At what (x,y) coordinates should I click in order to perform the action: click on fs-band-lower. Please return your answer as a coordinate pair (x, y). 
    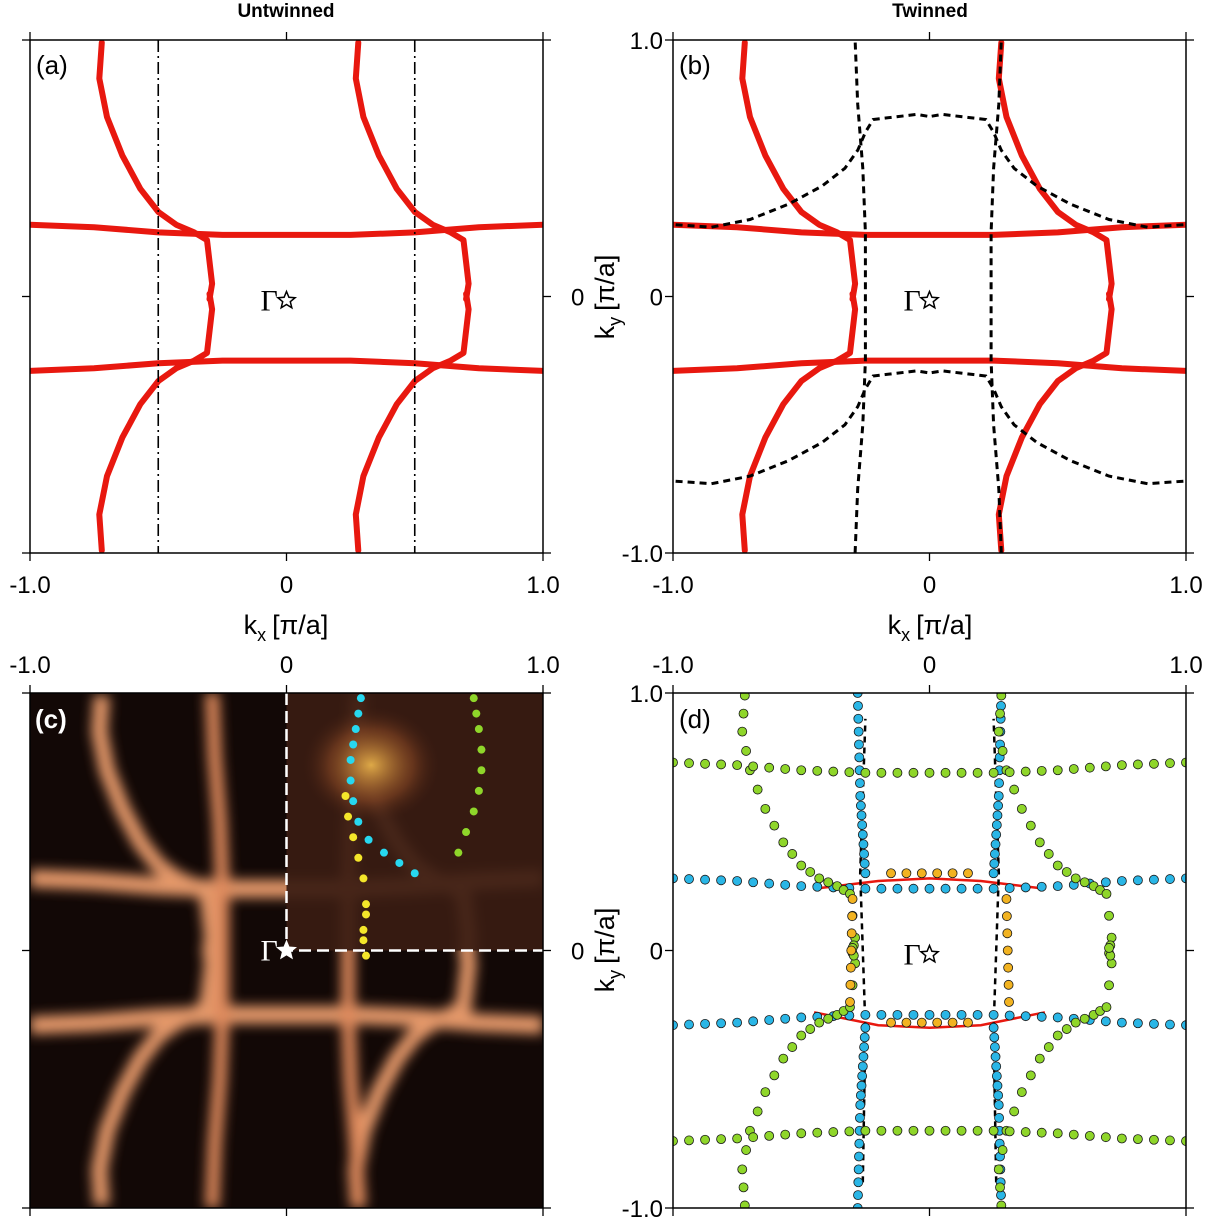
    Looking at the image, I should click on (286, 365).